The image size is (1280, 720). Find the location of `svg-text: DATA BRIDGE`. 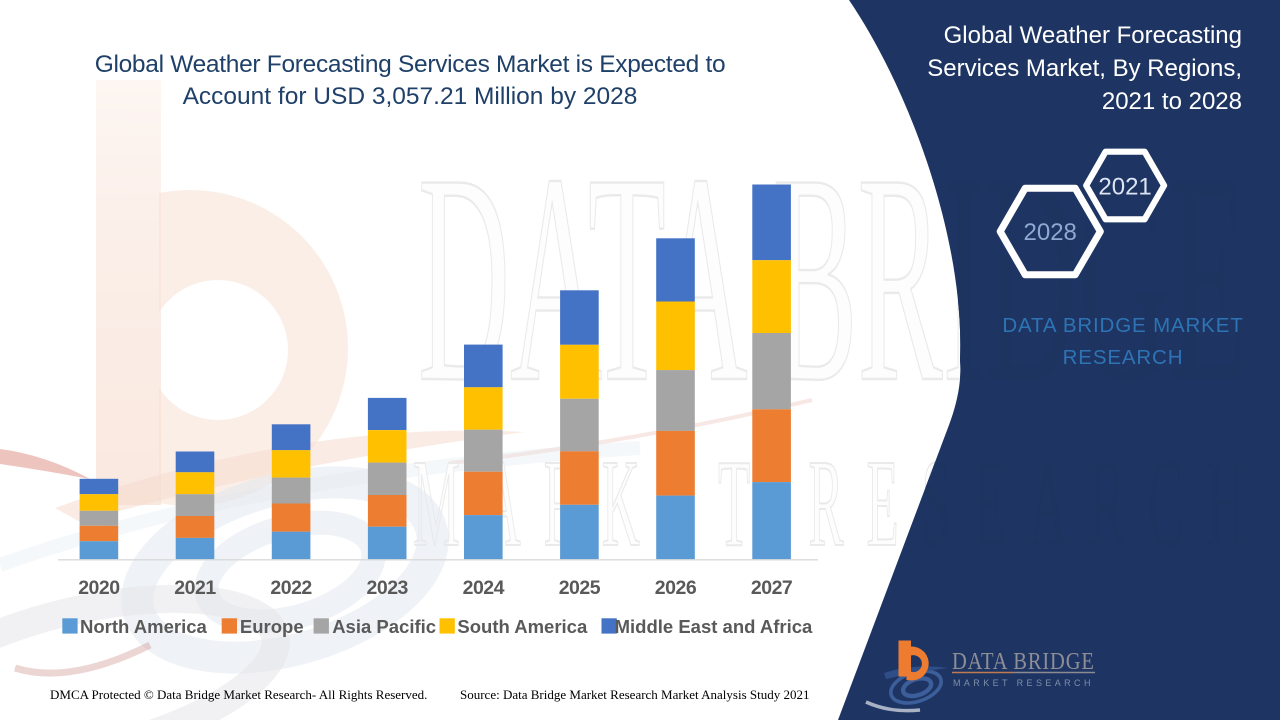

svg-text: DATA BRIDGE is located at coordinates (1023, 661).